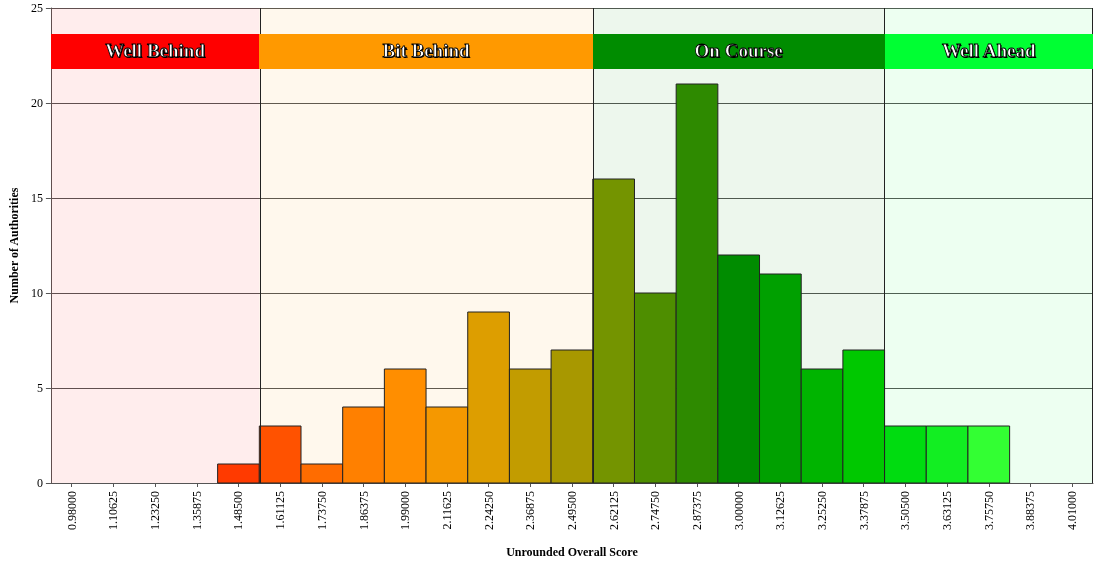  I want to click on x-tick-label: 3.63125, so click(947, 510).